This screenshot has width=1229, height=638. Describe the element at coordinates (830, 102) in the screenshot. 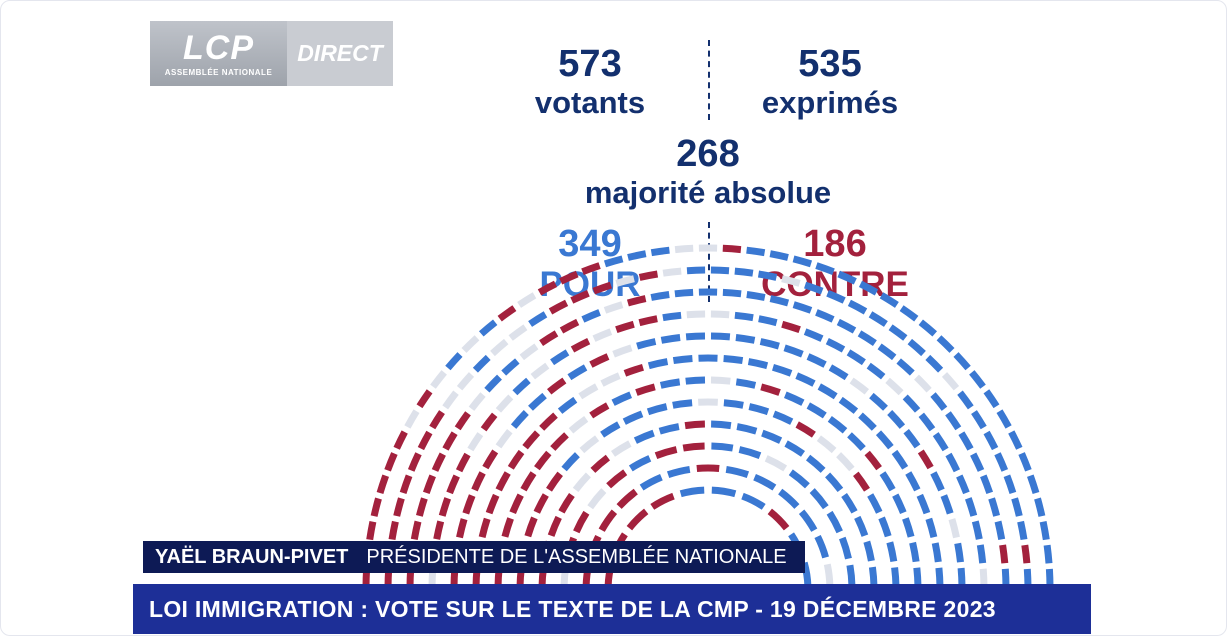

I see `exprimes-label: exprimés` at that location.